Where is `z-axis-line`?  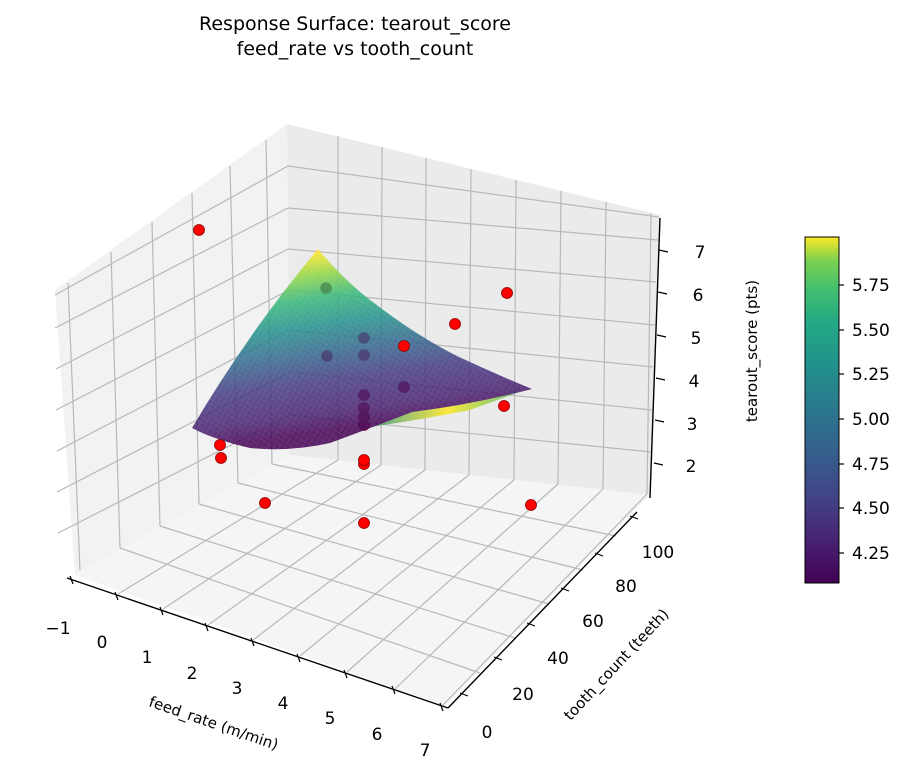 z-axis-line is located at coordinates (655, 358).